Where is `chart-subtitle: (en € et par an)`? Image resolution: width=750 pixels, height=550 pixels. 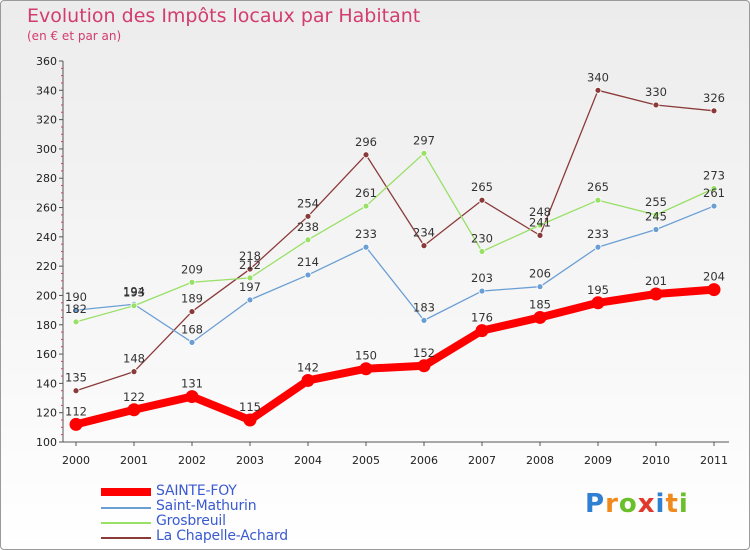 chart-subtitle: (en € et par an) is located at coordinates (74, 36).